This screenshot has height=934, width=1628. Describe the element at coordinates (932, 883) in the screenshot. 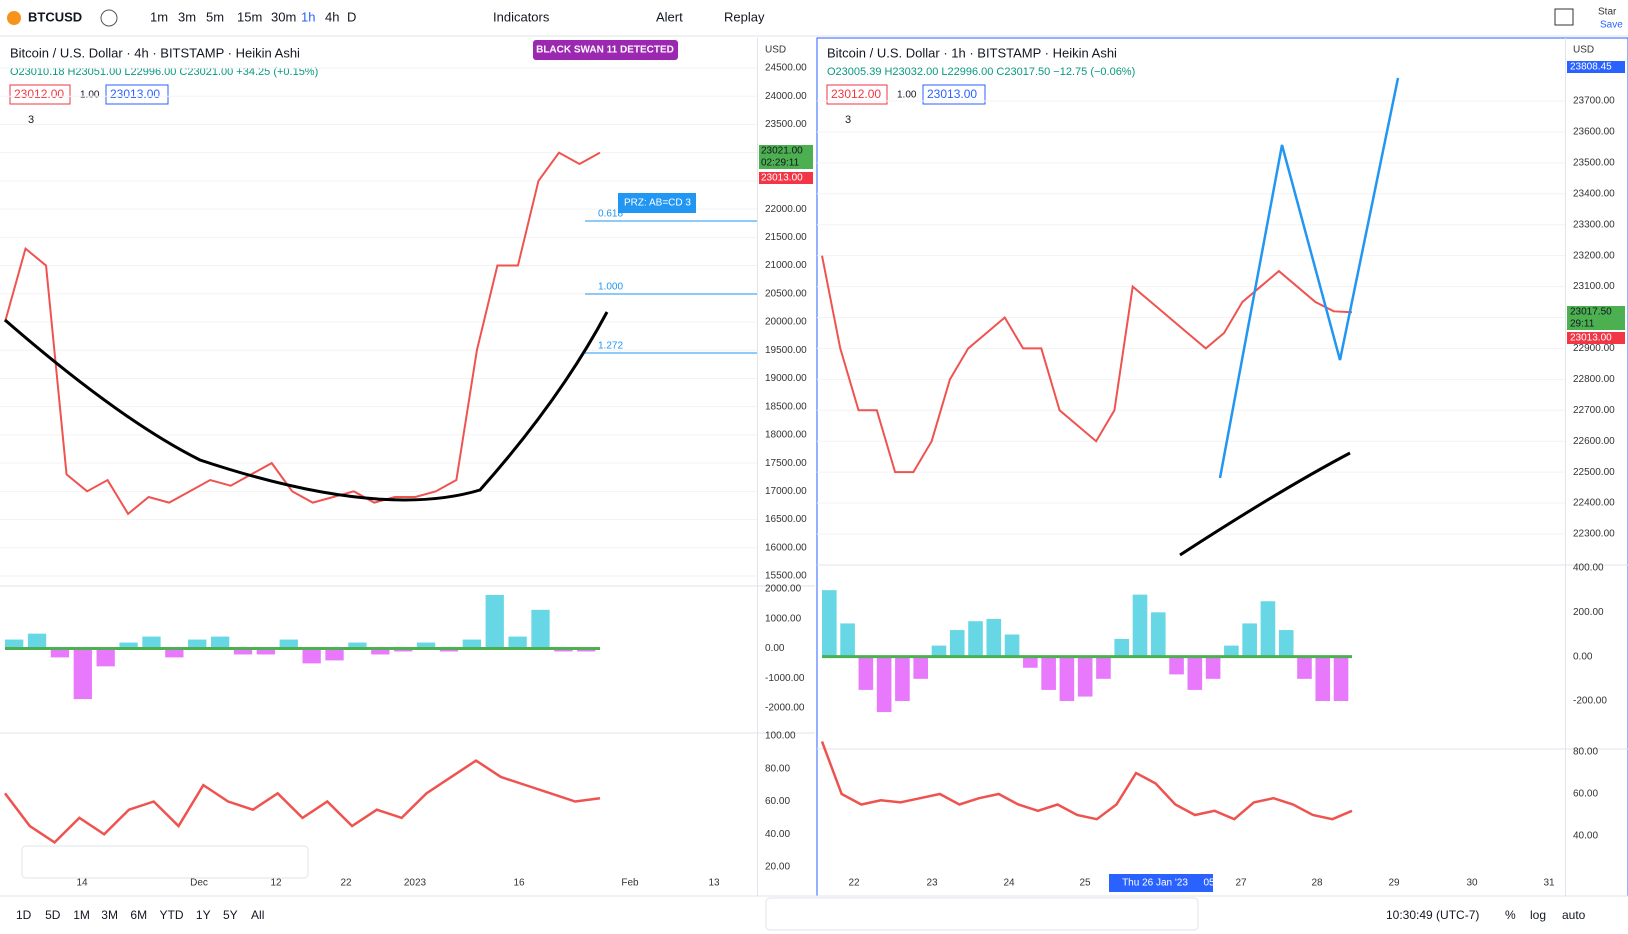

I see `time-label: 23` at that location.